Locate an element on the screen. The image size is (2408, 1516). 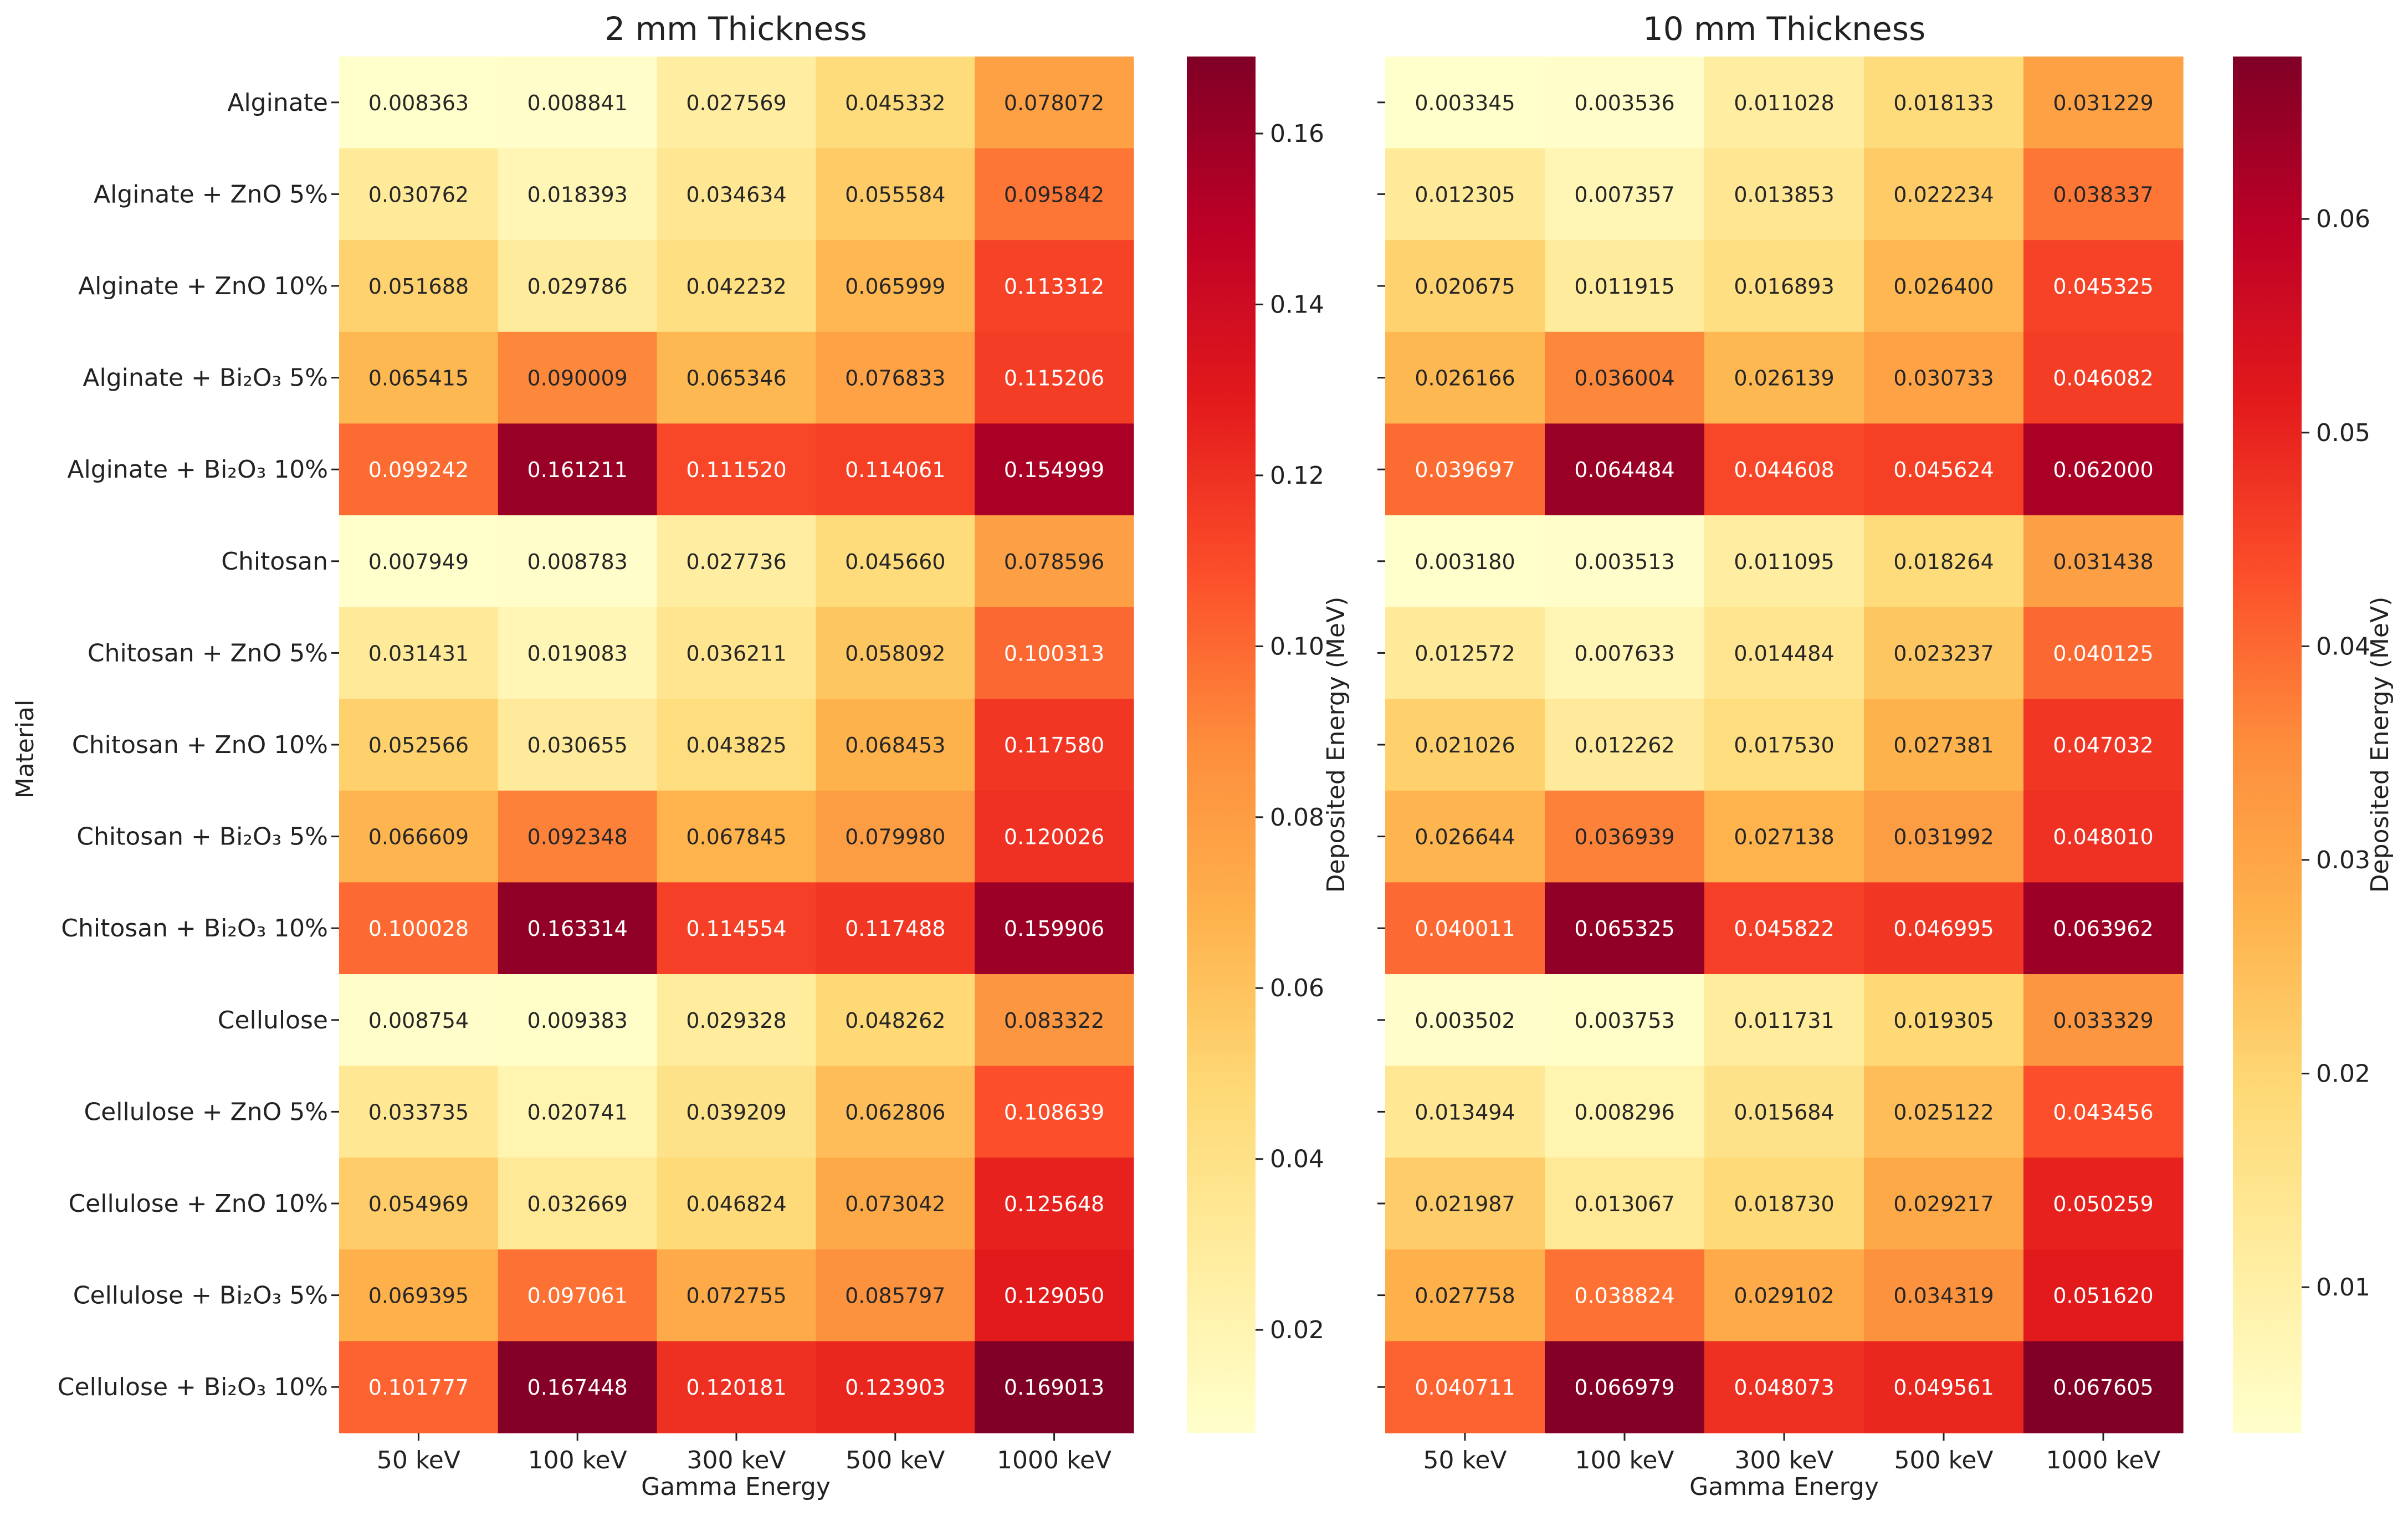
cell-value-label: 0.003513 is located at coordinates (1624, 562).